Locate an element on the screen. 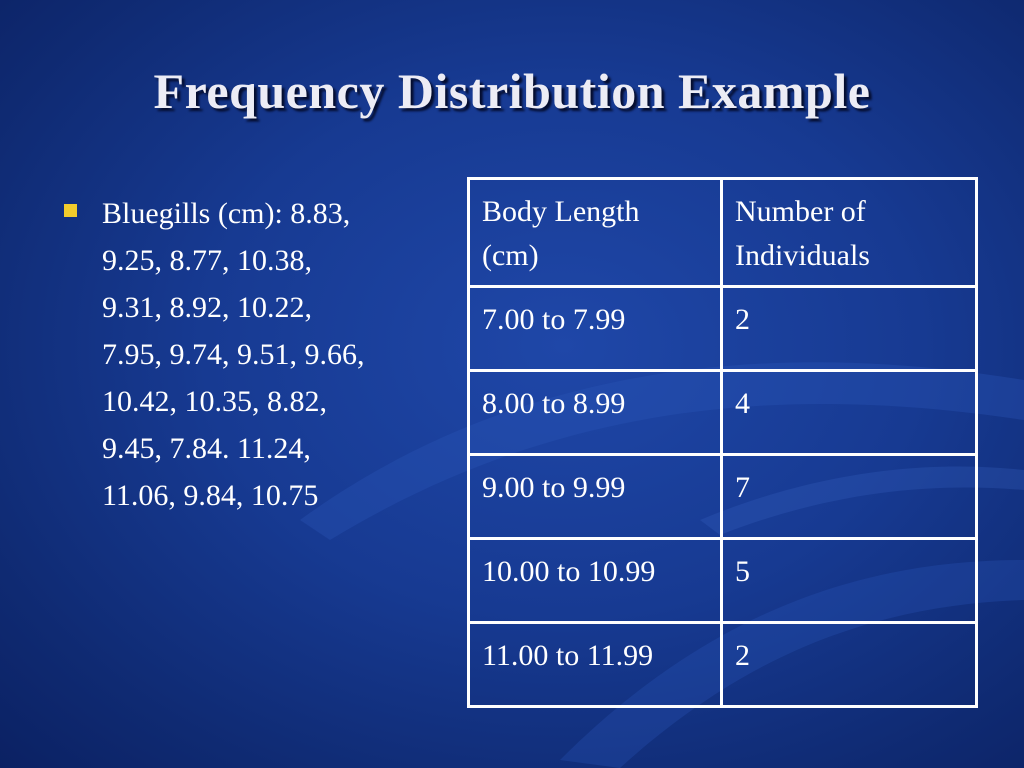 Image resolution: width=1024 pixels, height=768 pixels. bullet-line: 9.31, 8.92, 10.22, is located at coordinates (207, 307).